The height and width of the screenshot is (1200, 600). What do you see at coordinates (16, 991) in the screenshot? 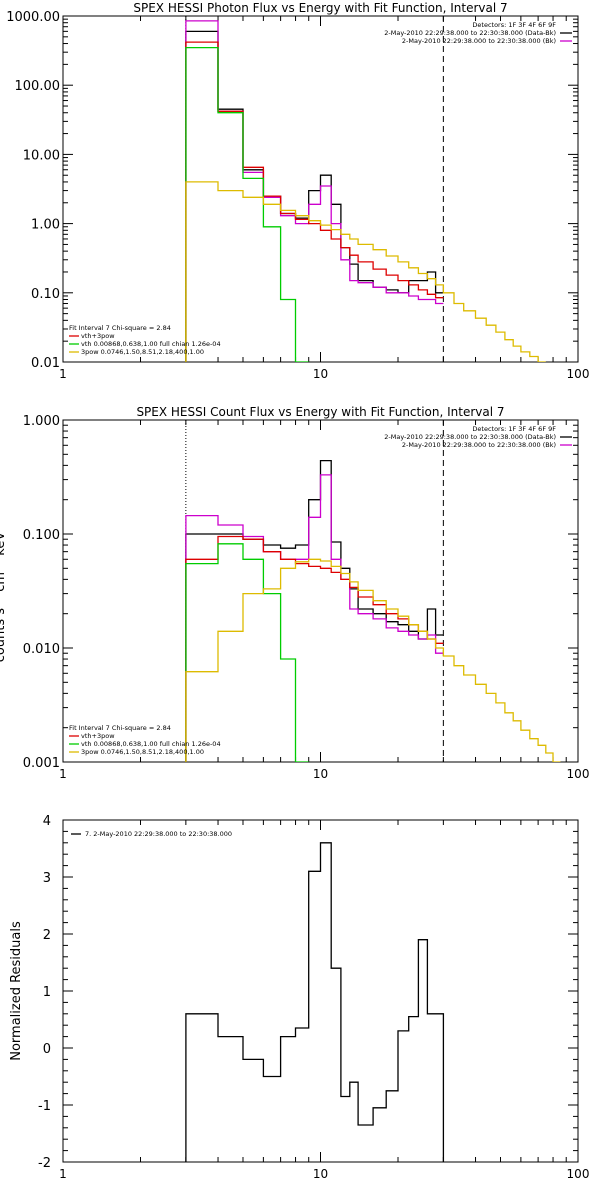
I see `y-axis-label: Normalized Residuals` at bounding box center [16, 991].